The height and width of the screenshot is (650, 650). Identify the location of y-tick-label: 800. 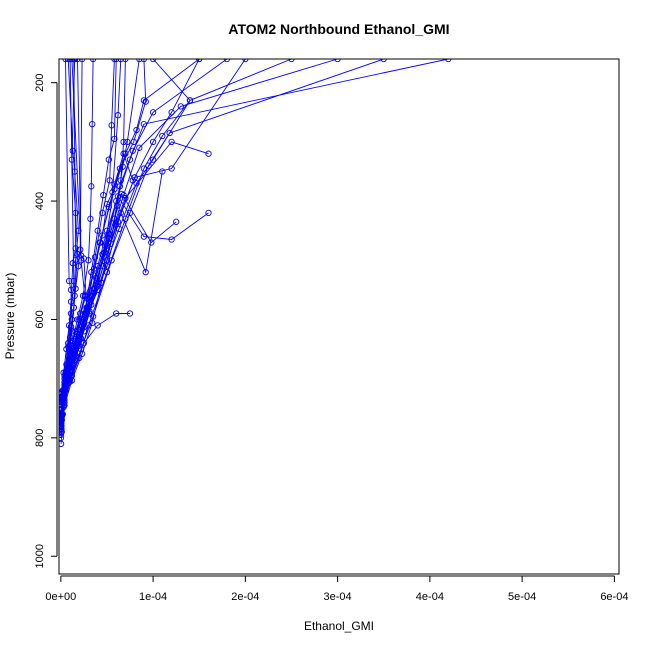
(40, 438).